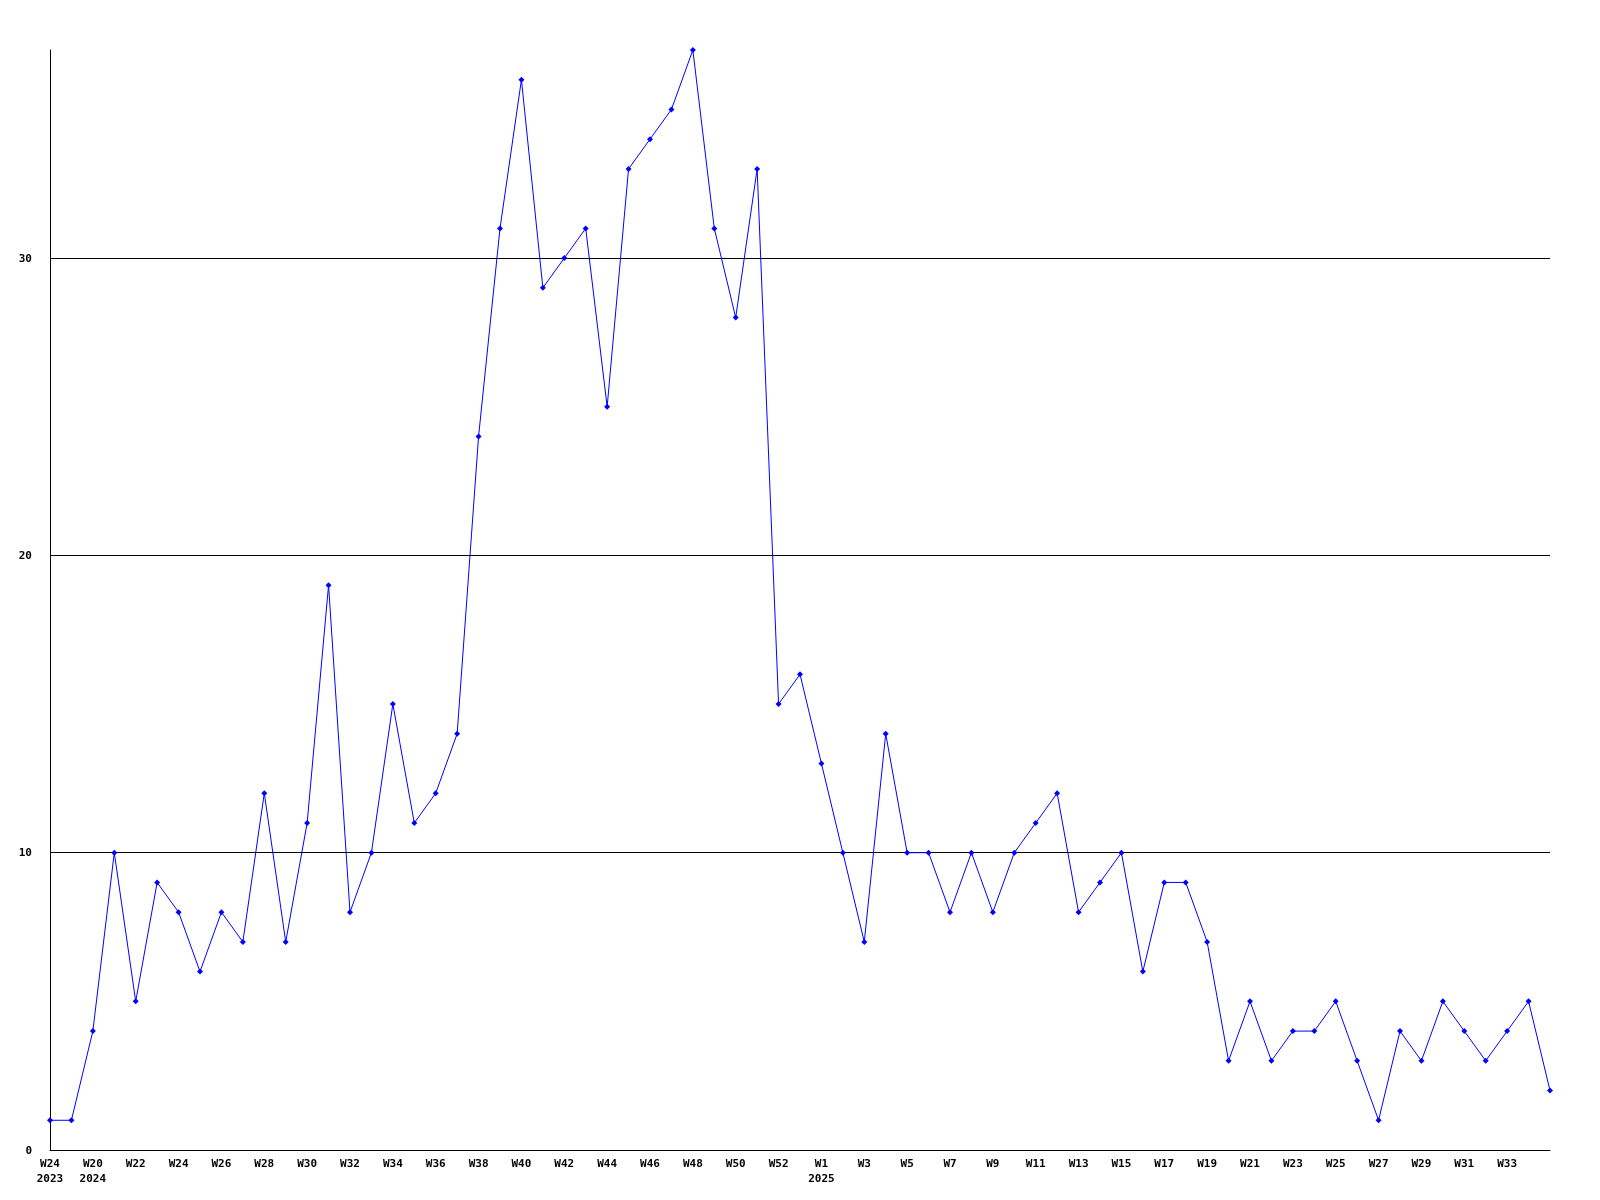 The image size is (1600, 1200). I want to click on x-tick-label: W11, so click(1036, 1163).